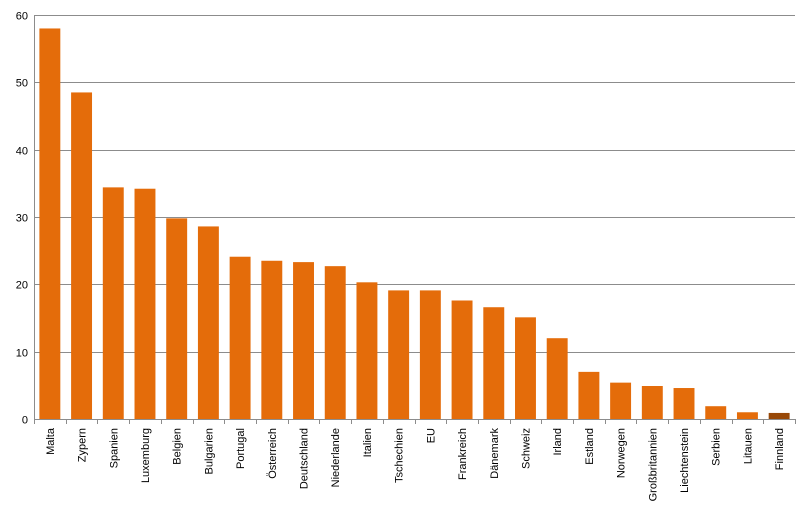 The width and height of the screenshot is (805, 523). I want to click on bar-Malta, so click(50, 223).